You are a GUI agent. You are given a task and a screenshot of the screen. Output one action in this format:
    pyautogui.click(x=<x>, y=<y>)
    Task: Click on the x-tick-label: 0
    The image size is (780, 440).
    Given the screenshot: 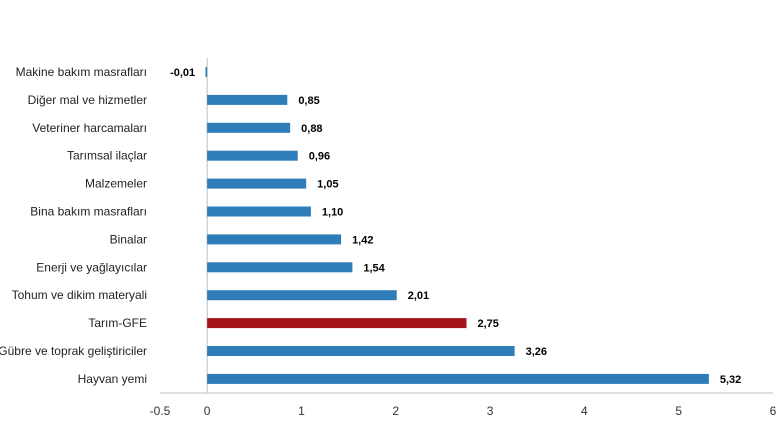 What is the action you would take?
    pyautogui.click(x=207, y=411)
    